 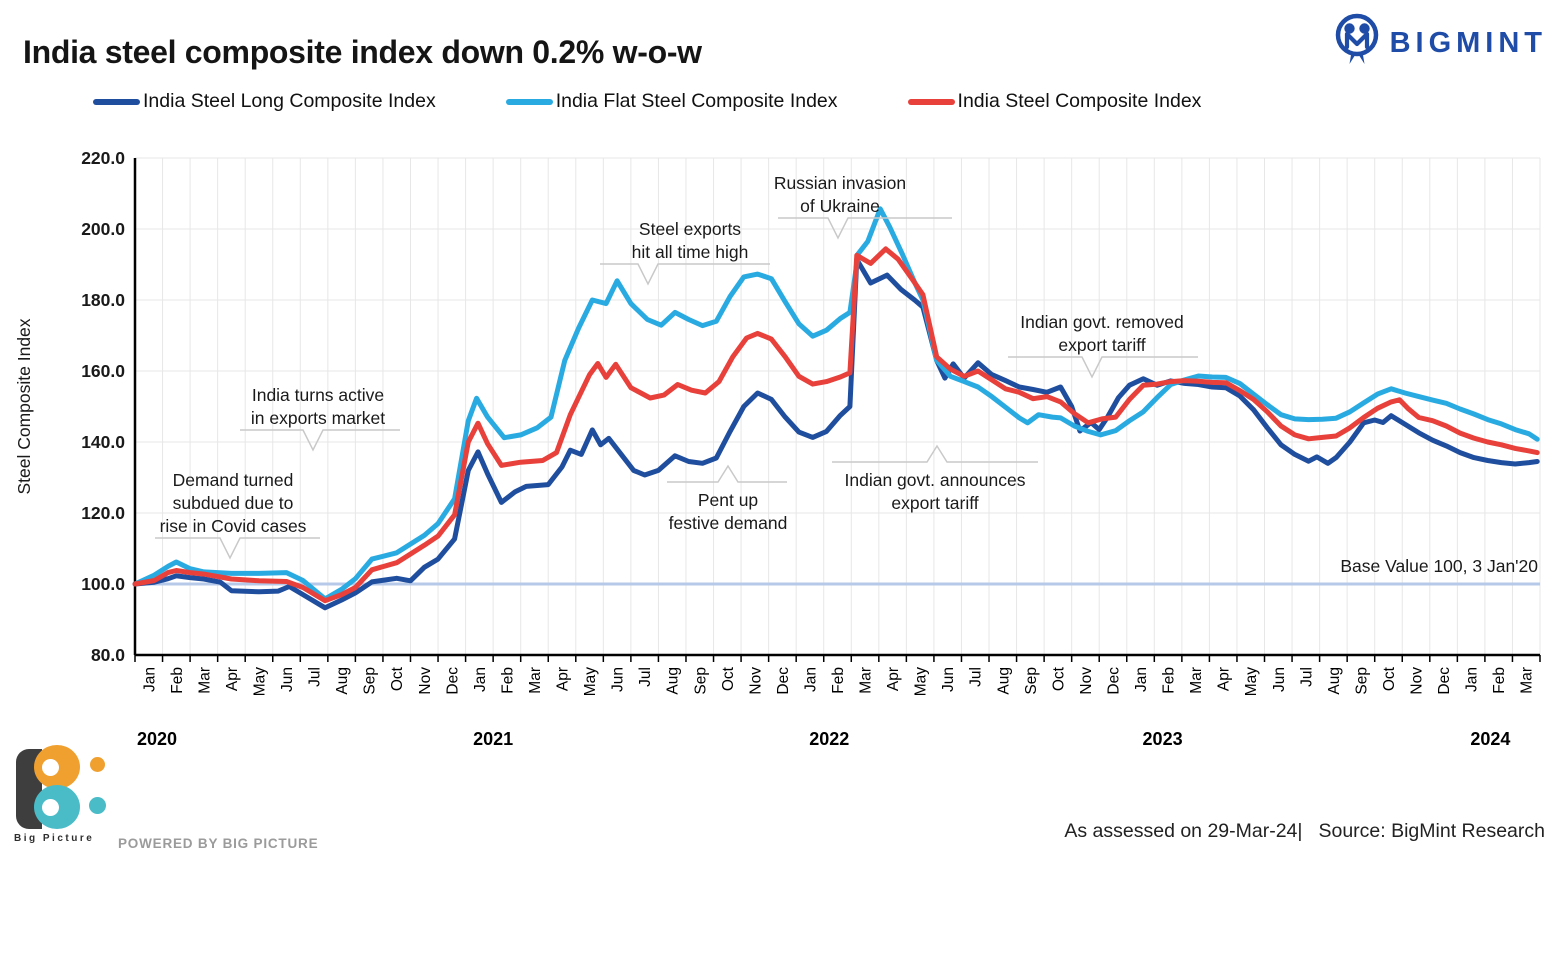 What do you see at coordinates (218, 843) in the screenshot?
I see `powered-by-label: POWERED BY BIG PICTURE` at bounding box center [218, 843].